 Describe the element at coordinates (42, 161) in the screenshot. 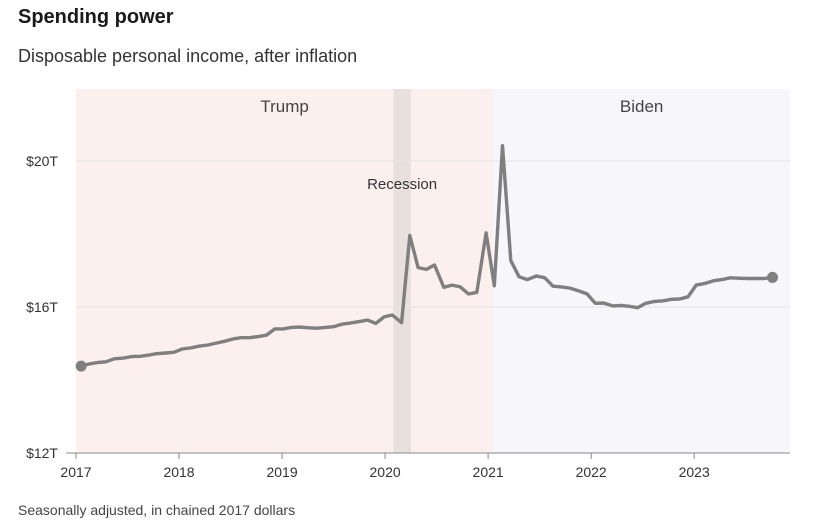

I see `y-tick-label: $20T` at that location.